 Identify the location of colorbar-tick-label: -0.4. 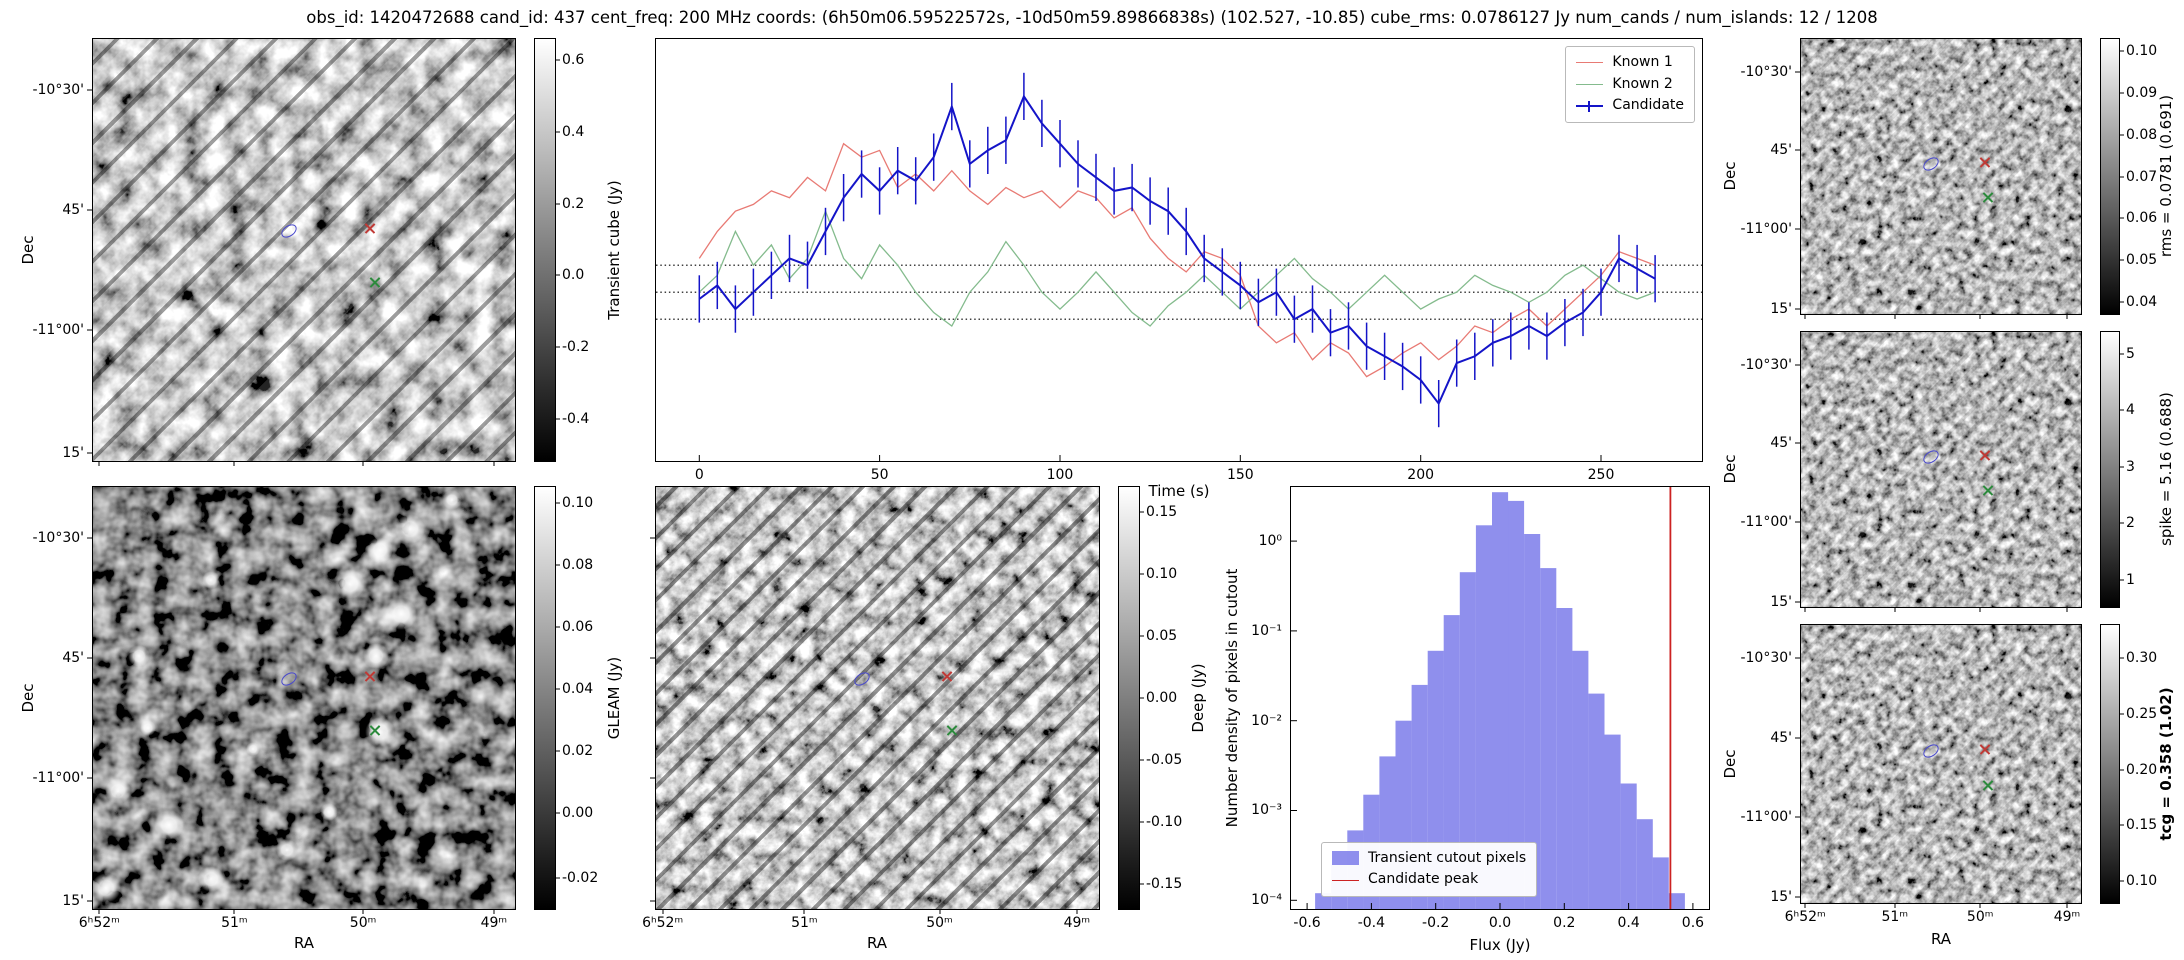
(576, 418).